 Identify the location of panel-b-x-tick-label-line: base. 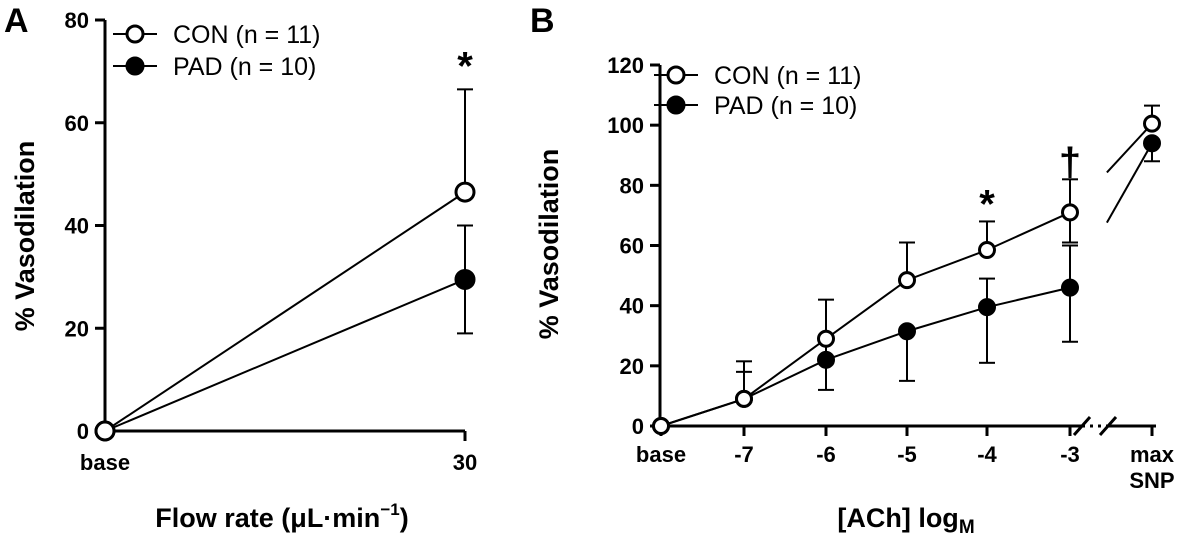
(661, 454).